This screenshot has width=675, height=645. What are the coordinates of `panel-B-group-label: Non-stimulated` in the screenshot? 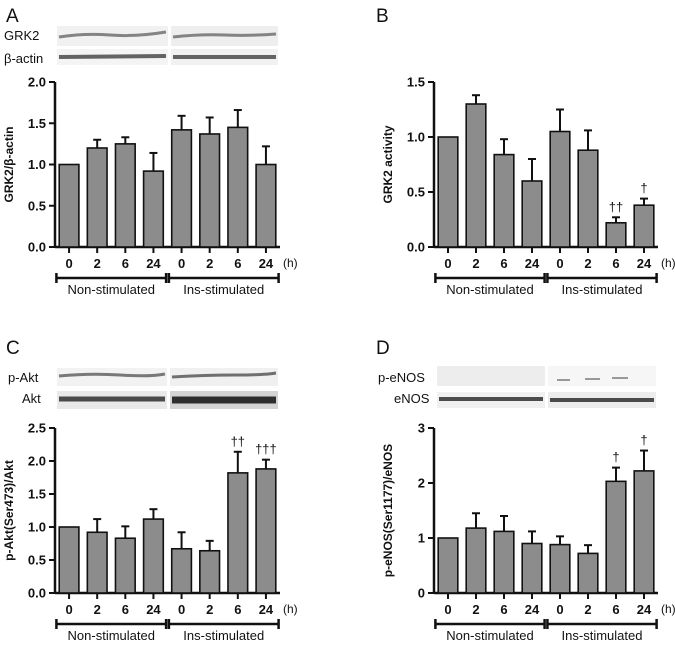 It's located at (489, 289).